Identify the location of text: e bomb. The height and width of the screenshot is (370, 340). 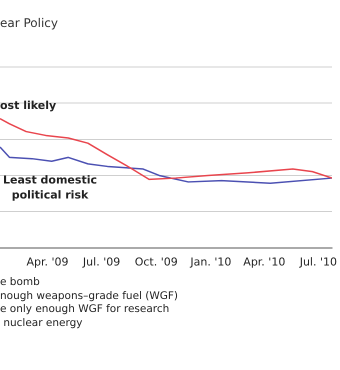
(20, 283).